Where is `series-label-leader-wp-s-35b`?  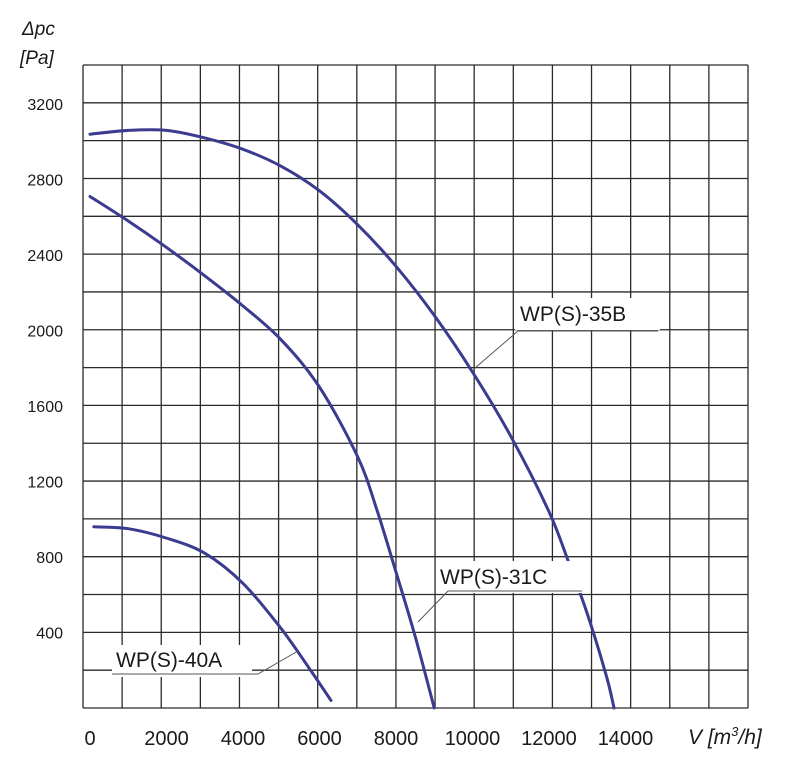 series-label-leader-wp-s-35b is located at coordinates (566, 349).